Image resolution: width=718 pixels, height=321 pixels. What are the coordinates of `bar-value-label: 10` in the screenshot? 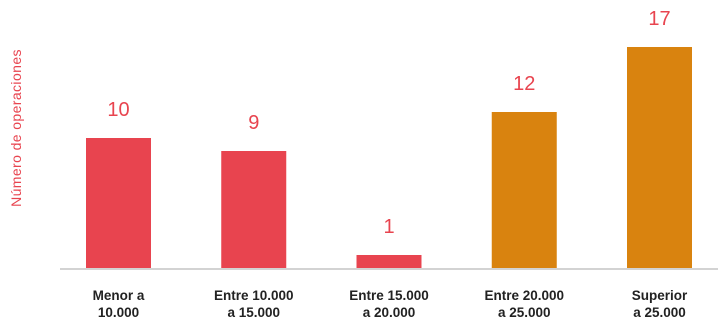 It's located at (118, 110).